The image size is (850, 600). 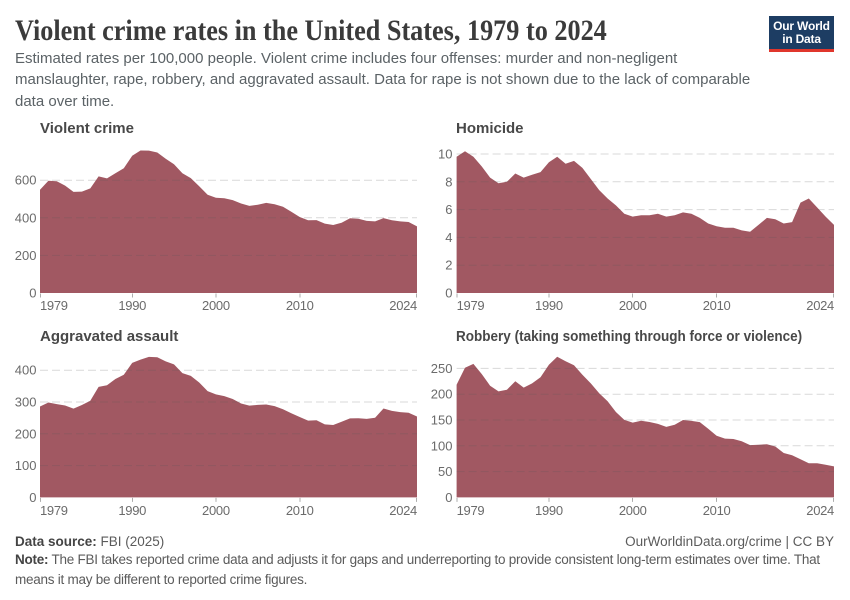 I want to click on svg-text: 10, so click(x=445, y=154).